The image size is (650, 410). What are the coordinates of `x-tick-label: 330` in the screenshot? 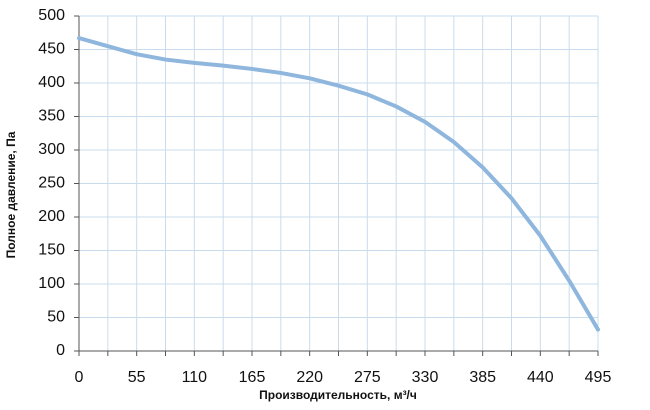 It's located at (425, 377).